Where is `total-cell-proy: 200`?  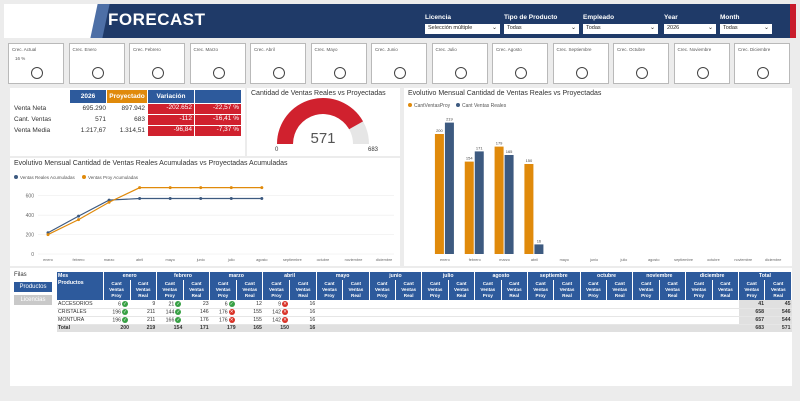
total-cell-proy: 200 is located at coordinates (117, 328).